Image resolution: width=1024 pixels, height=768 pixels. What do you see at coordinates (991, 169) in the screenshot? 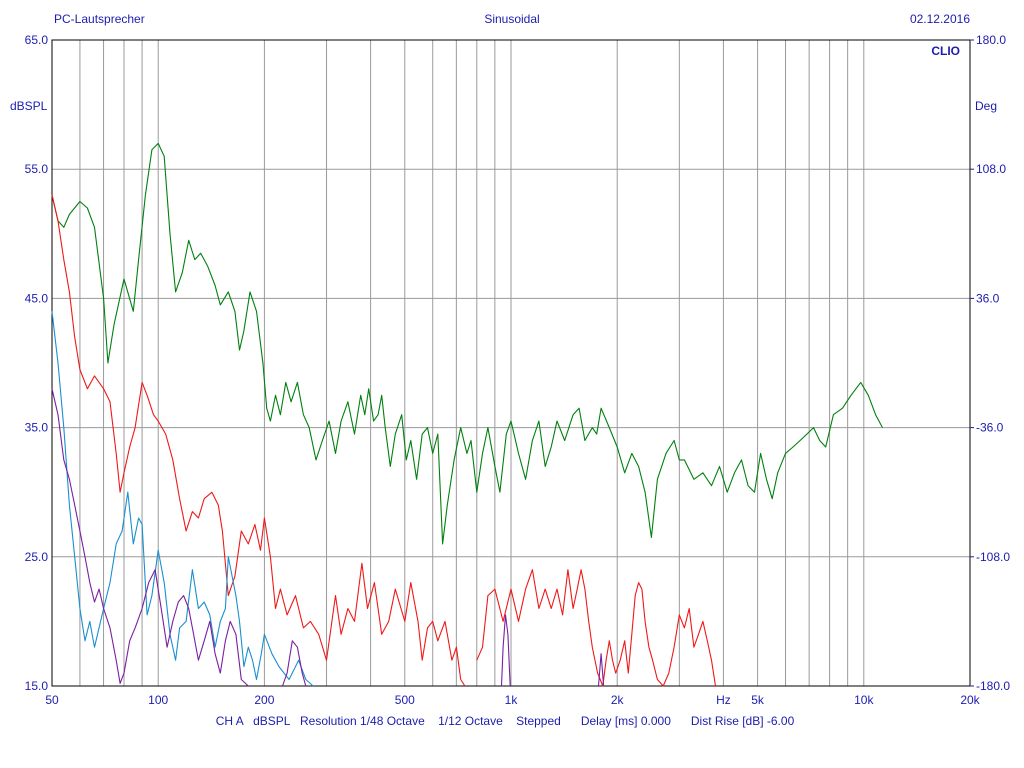
I see `y2-tick-label: 108.0` at bounding box center [991, 169].